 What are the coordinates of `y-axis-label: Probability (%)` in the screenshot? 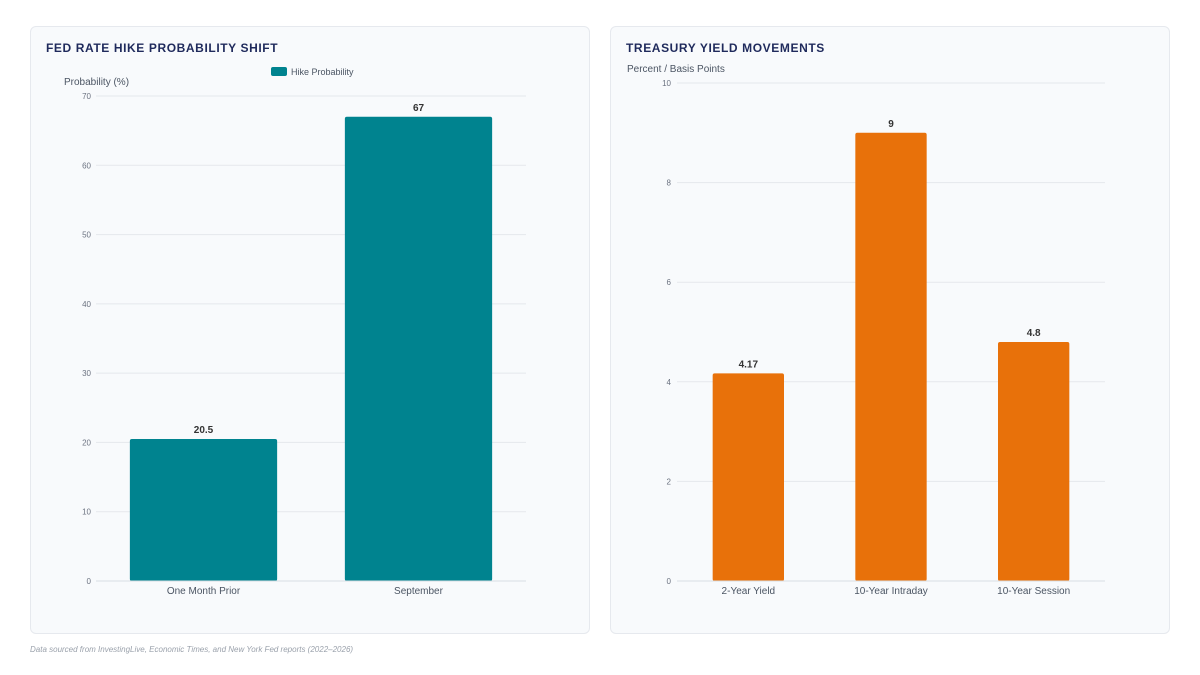 It's located at (96, 82).